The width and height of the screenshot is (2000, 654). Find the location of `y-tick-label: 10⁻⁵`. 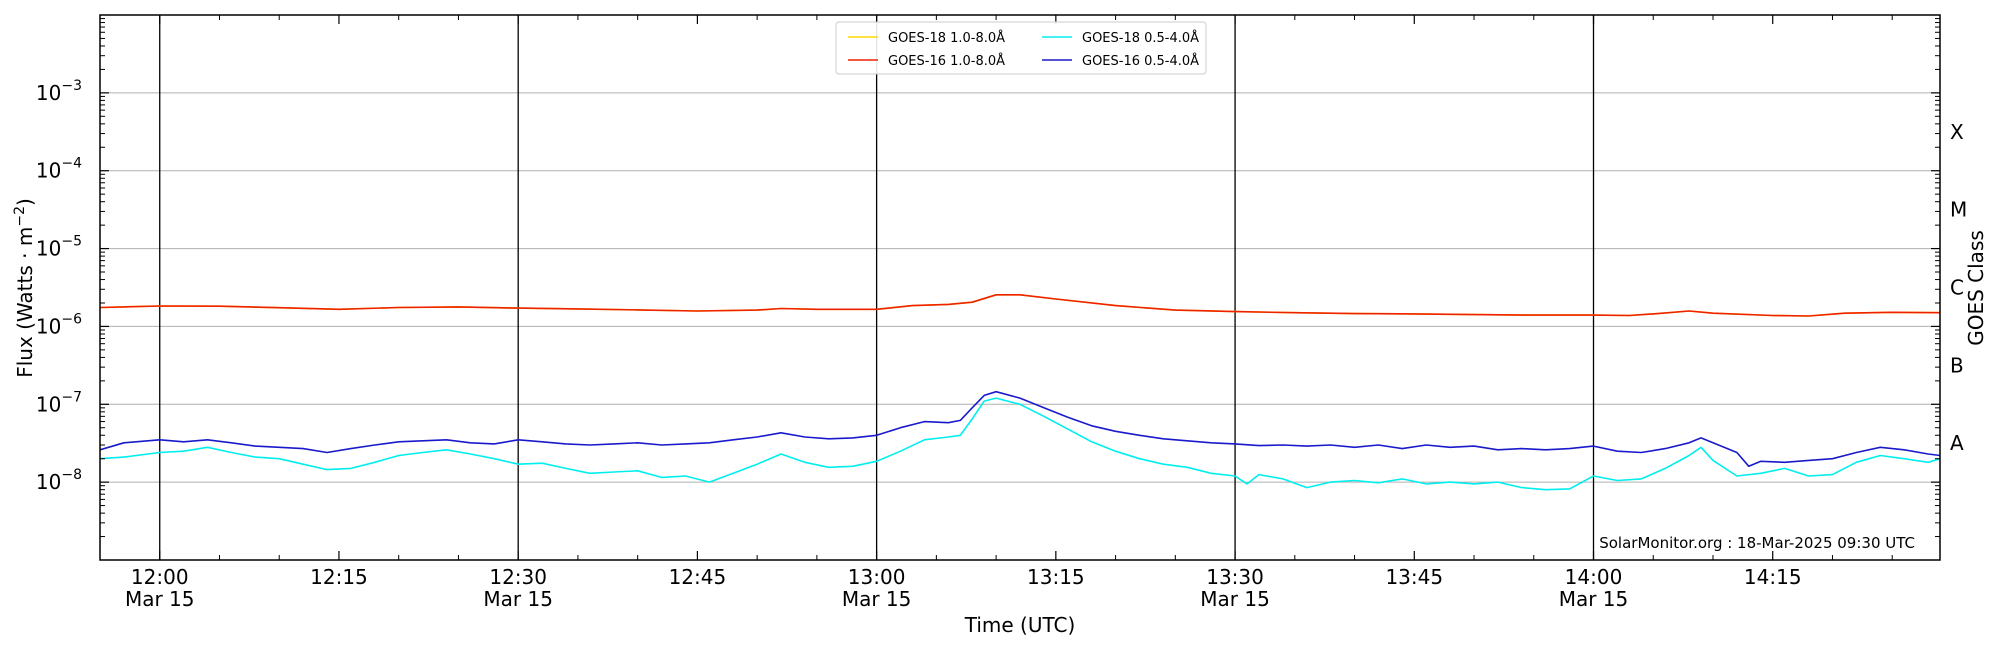

y-tick-label: 10⁻⁵ is located at coordinates (59, 247).